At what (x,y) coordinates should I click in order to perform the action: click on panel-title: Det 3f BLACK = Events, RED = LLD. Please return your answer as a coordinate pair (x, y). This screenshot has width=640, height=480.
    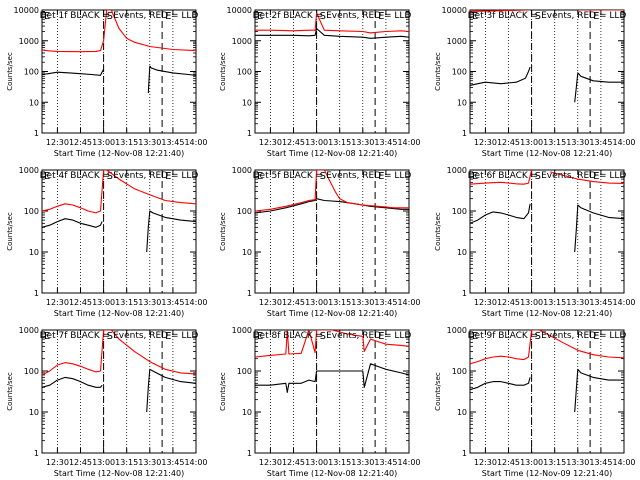
    Looking at the image, I should click on (547, 16).